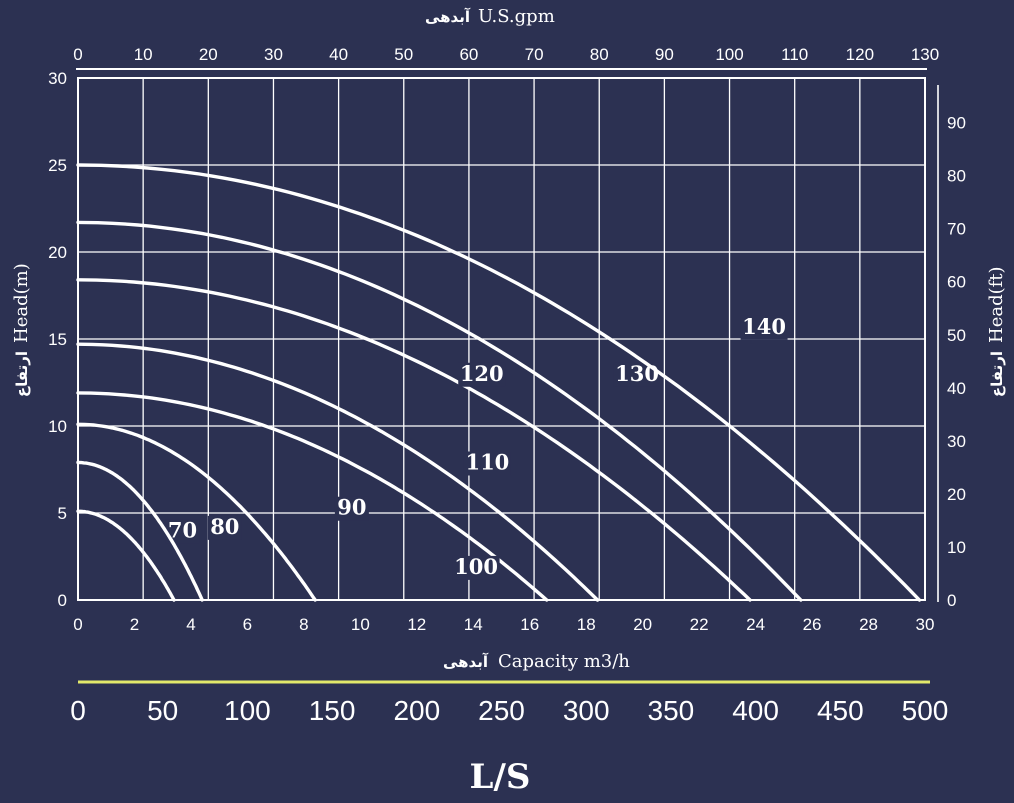 The width and height of the screenshot is (1014, 803). I want to click on top-tick-label: 0, so click(77, 54).